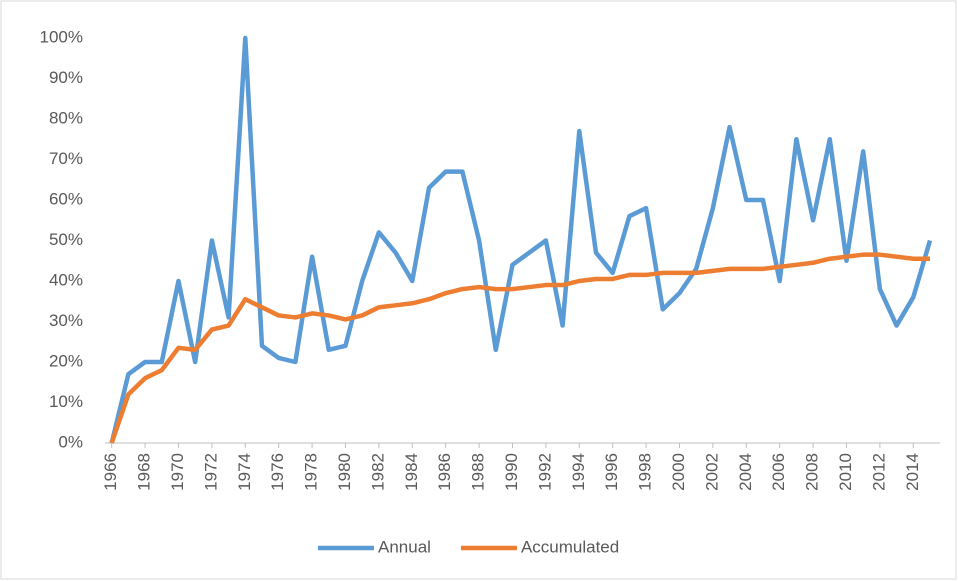 This screenshot has width=958, height=581. What do you see at coordinates (244, 472) in the screenshot?
I see `x-tick-label: 1974` at bounding box center [244, 472].